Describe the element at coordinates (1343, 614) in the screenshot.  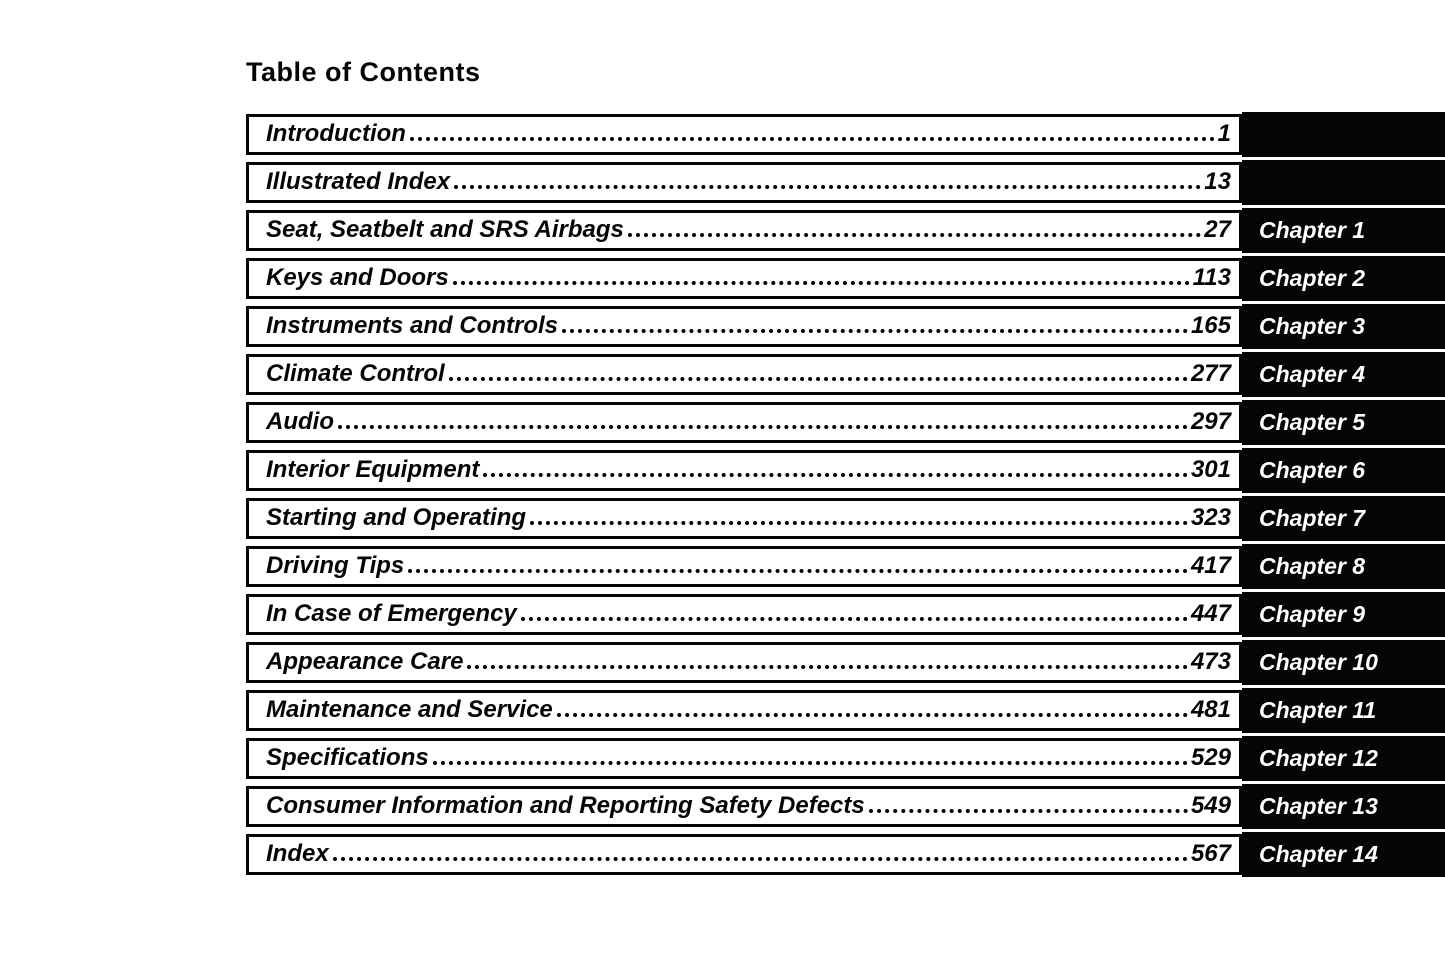
I see `chapter-tab: Chapter 9` at that location.